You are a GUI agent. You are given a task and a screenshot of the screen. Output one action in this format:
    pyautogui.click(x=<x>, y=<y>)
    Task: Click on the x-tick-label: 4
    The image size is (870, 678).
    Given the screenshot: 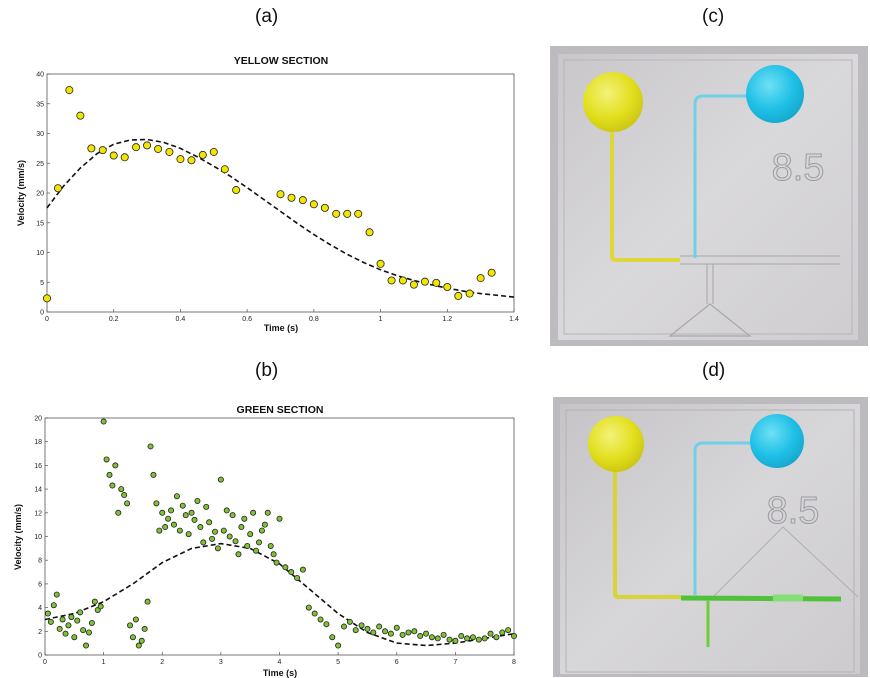 What is the action you would take?
    pyautogui.click(x=280, y=662)
    